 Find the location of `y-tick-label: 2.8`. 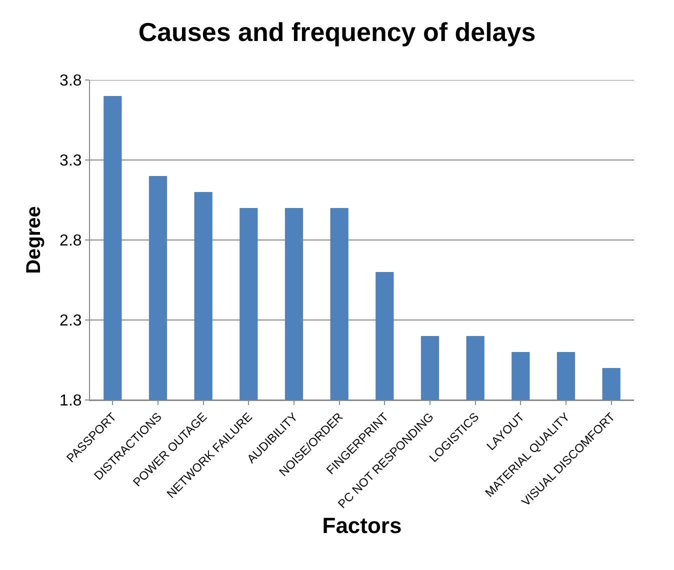

y-tick-label: 2.8 is located at coordinates (71, 241).